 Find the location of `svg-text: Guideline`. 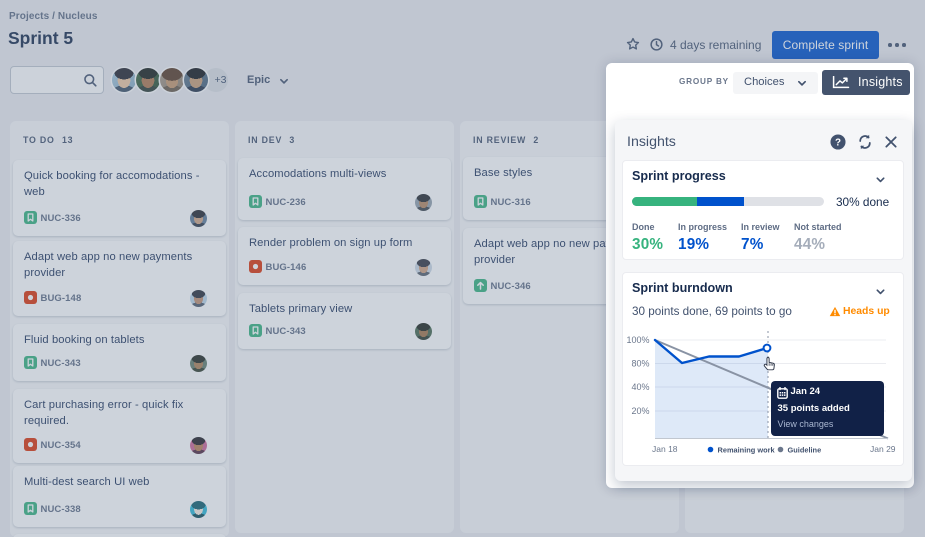

svg-text: Guideline is located at coordinates (805, 450).